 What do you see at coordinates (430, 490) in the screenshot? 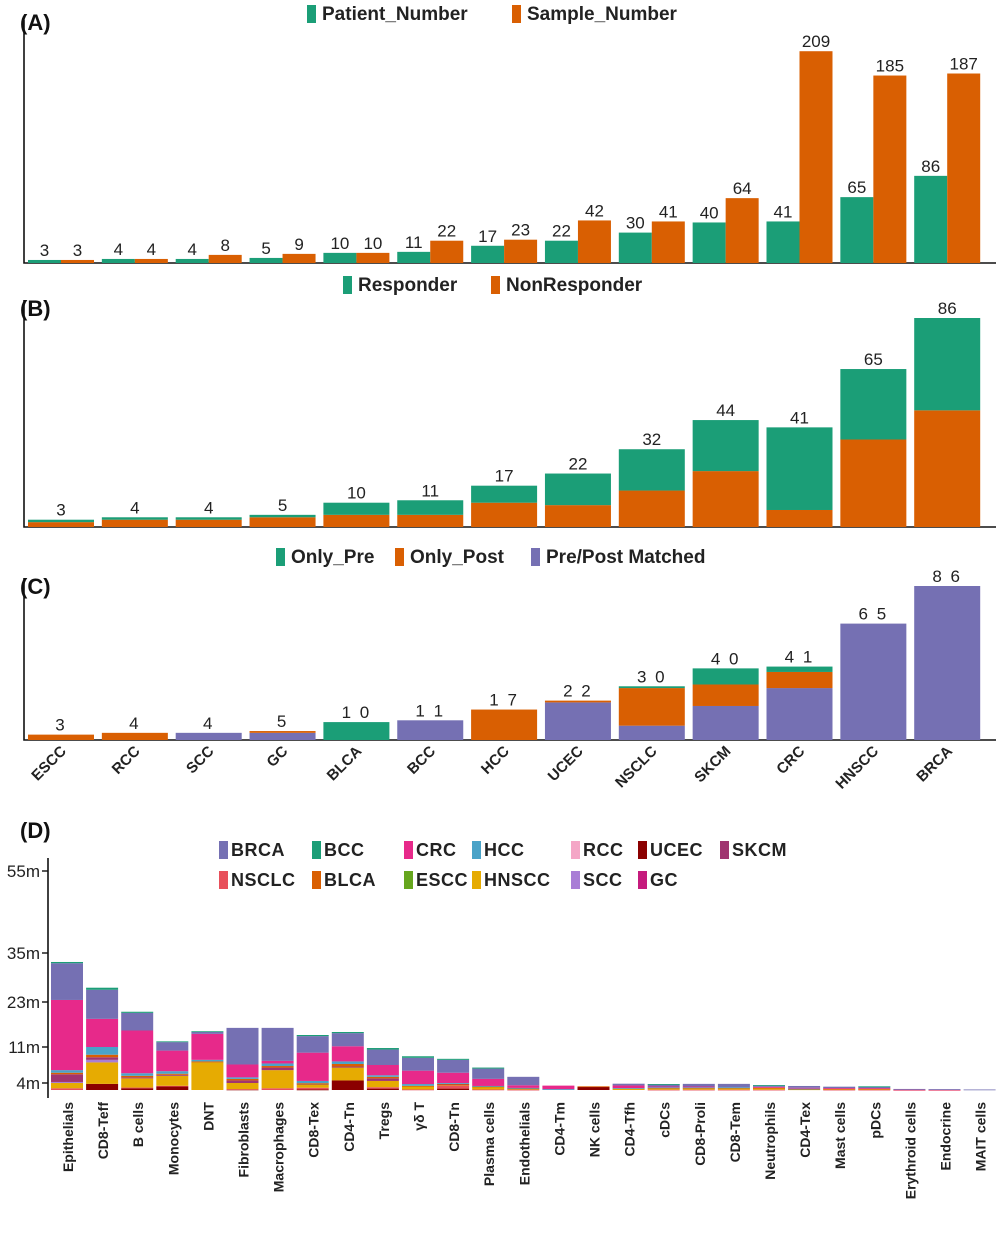
I see `data-label-b-bcc: 11` at bounding box center [430, 490].